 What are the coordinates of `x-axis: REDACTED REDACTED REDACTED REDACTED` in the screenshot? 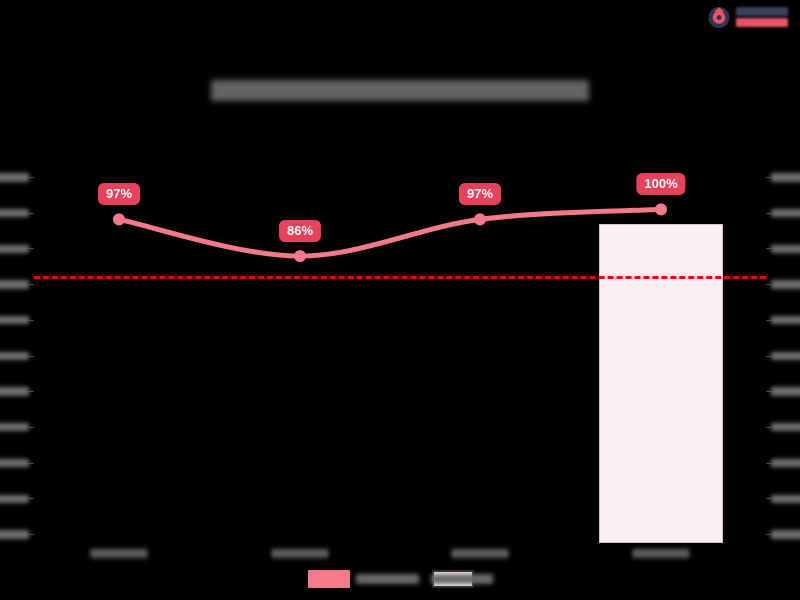 It's located at (400, 557).